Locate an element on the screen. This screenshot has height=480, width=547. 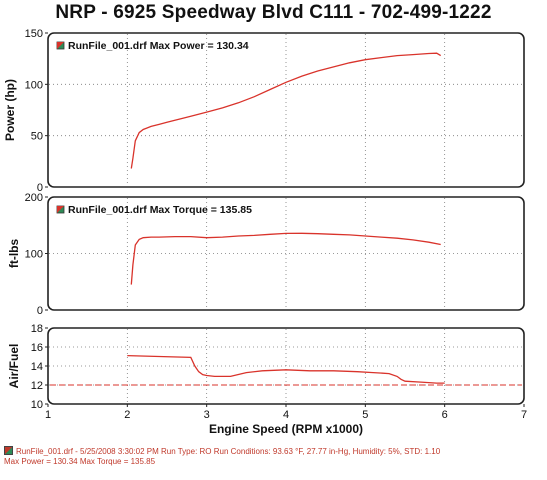
run-summary-line: Max Power = 130.34 Max Torque = 135.85 is located at coordinates (80, 461).